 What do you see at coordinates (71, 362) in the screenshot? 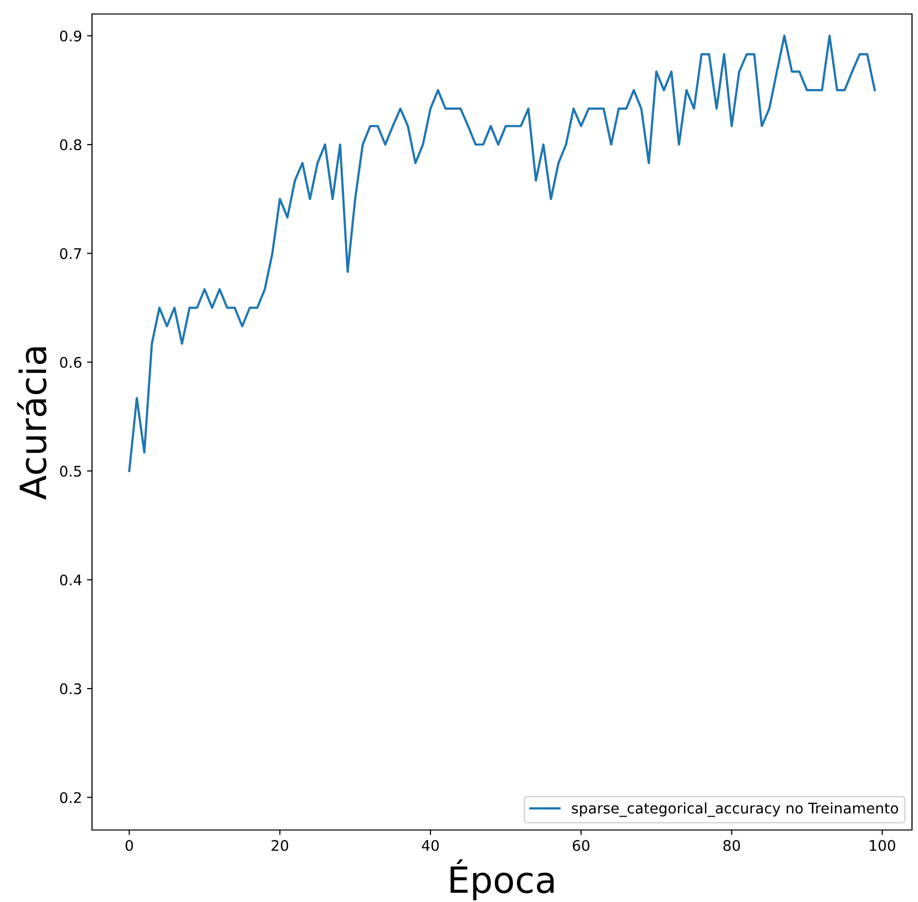
I see `y-tick-label: 0.6` at bounding box center [71, 362].